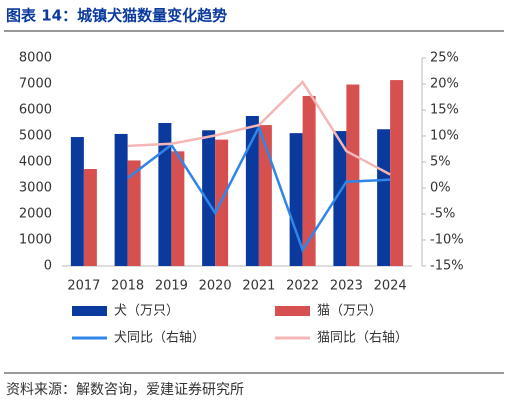 The width and height of the screenshot is (508, 405). I want to click on x-tick-label: 2020, so click(215, 286).